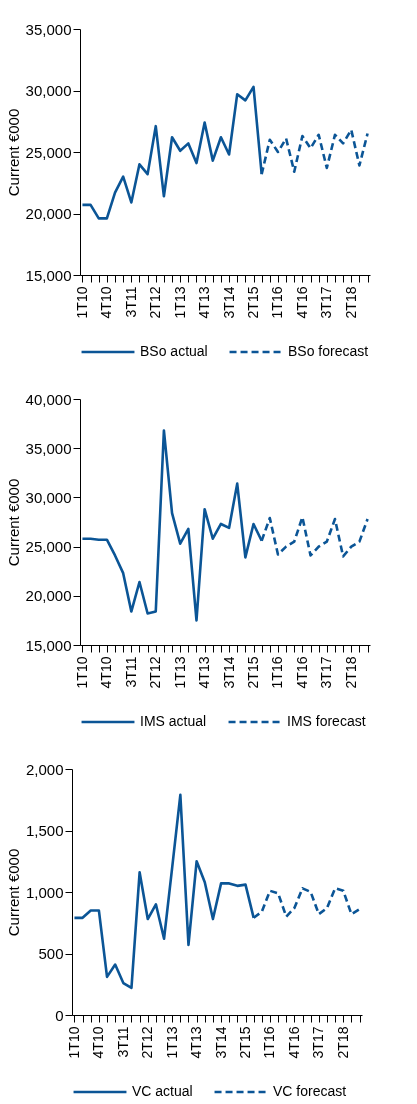 The image size is (417, 1104). What do you see at coordinates (59, 1015) in the screenshot?
I see `y-tick-label: 0` at bounding box center [59, 1015].